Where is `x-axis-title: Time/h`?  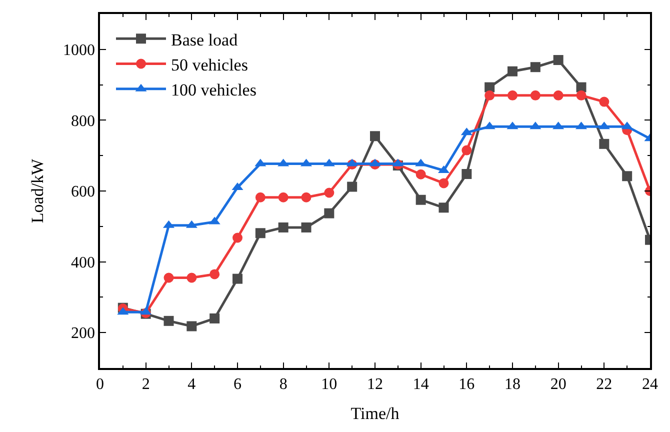
x-axis-title: Time/h is located at coordinates (375, 413).